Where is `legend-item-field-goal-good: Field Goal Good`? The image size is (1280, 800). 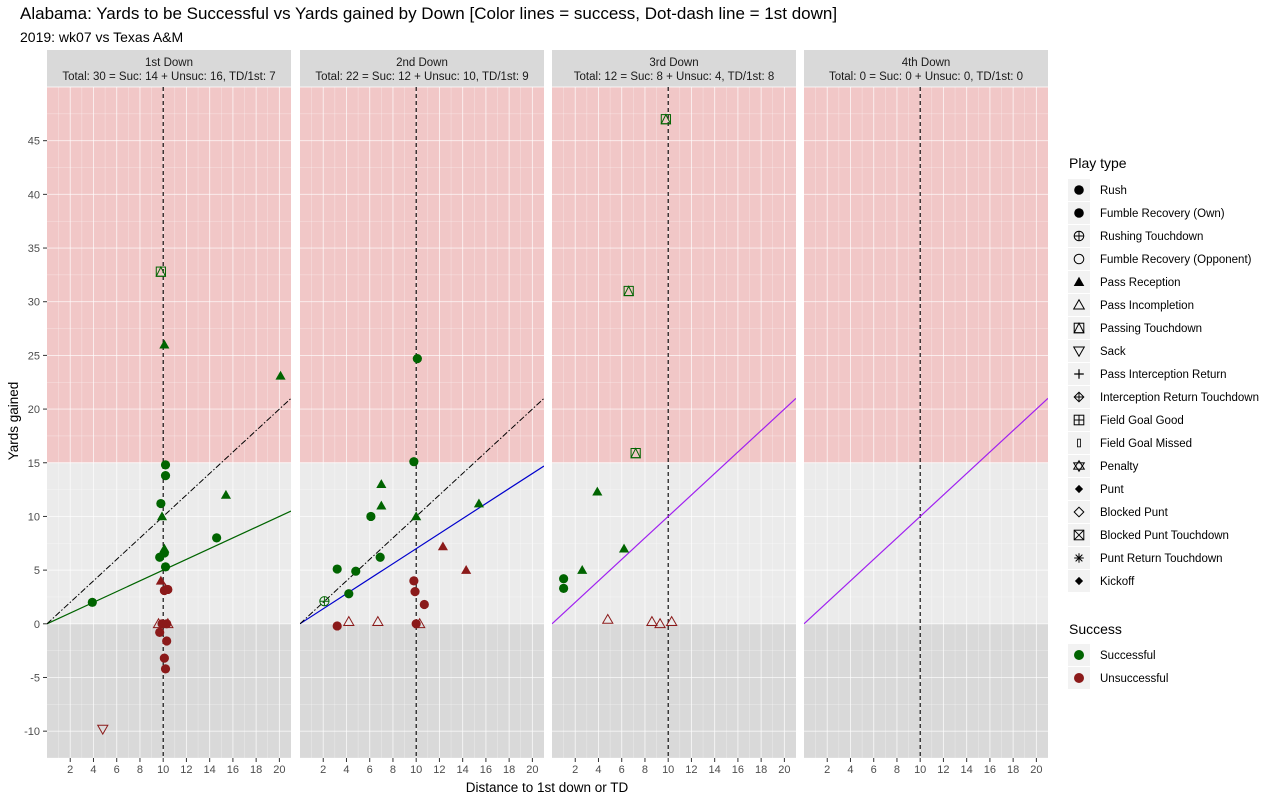 legend-item-field-goal-good: Field Goal Good is located at coordinates (1126, 420).